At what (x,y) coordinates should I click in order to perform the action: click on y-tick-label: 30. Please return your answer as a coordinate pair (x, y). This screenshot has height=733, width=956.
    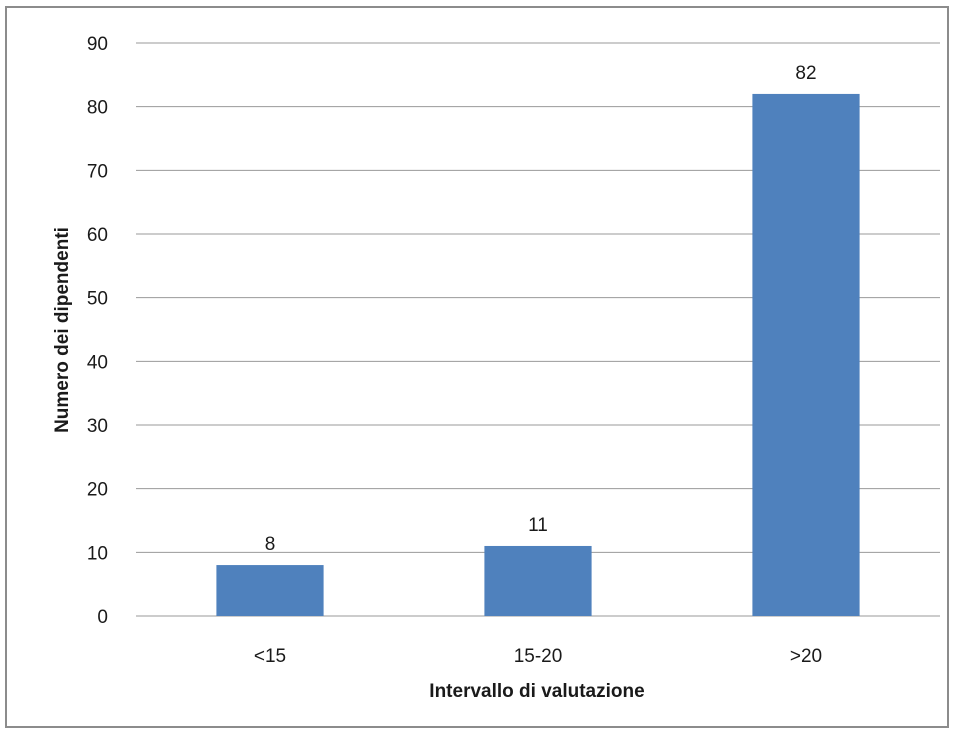
    Looking at the image, I should click on (97, 426).